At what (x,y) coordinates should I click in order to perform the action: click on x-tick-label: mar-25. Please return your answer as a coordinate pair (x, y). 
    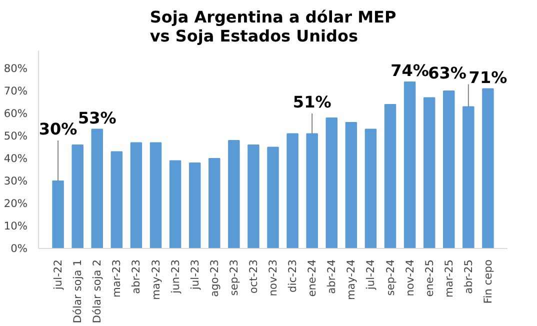
    Looking at the image, I should click on (449, 279).